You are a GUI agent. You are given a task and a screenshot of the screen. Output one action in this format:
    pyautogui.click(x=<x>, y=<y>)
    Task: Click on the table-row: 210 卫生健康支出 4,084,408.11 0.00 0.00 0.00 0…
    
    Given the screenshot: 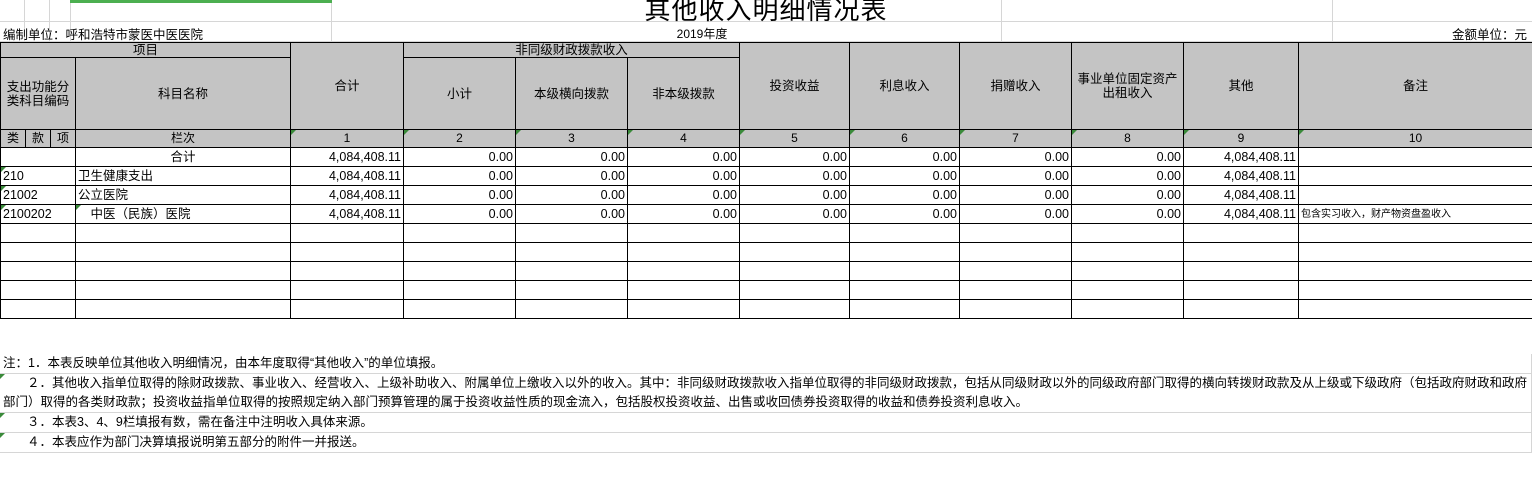 What is the action you would take?
    pyautogui.click(x=766, y=176)
    